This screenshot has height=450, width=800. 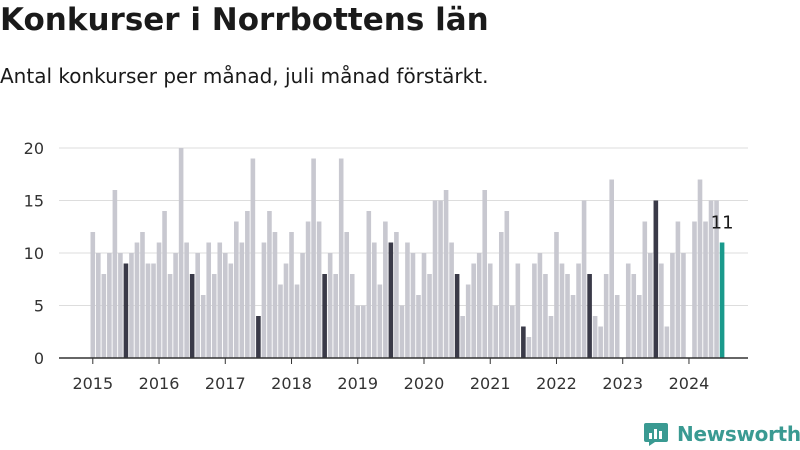 What do you see at coordinates (92, 383) in the screenshot?
I see `x-tick-label: 2015` at bounding box center [92, 383].